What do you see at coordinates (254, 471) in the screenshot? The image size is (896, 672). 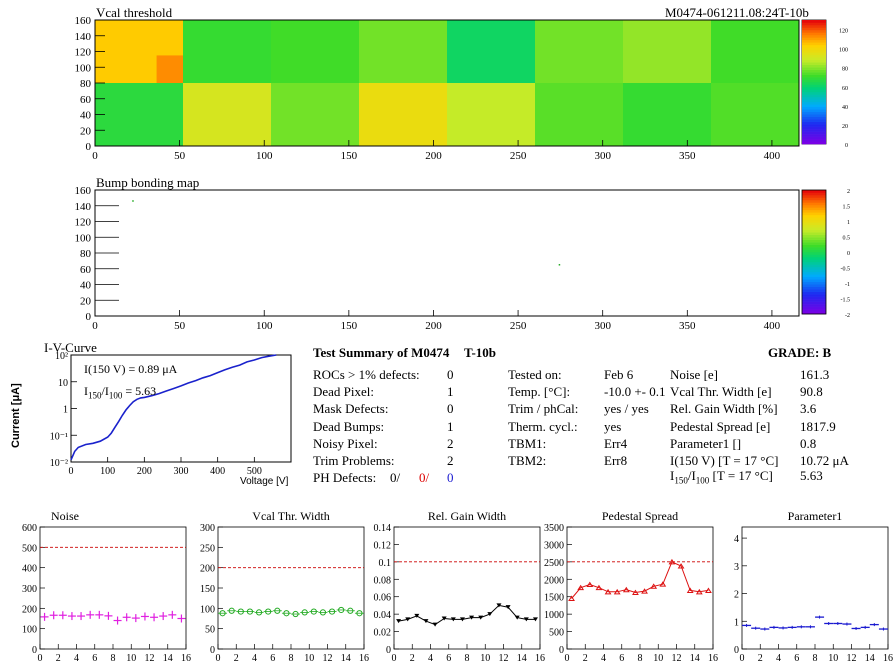 I see `x-tick-label: 500` at bounding box center [254, 471].